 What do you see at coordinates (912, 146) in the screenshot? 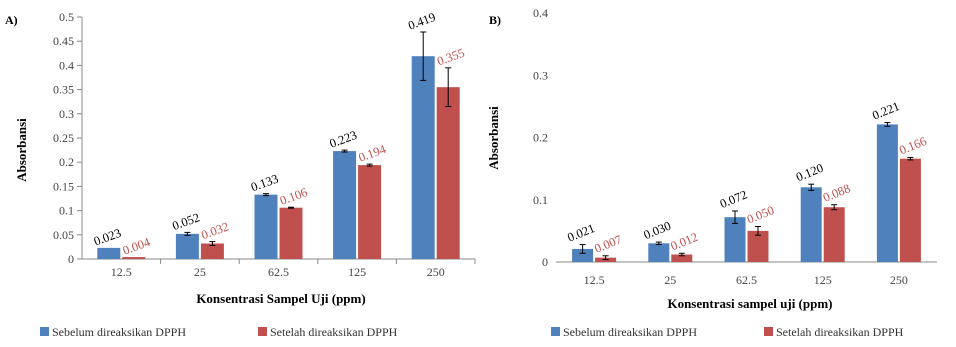
I see `data-label: 0.166` at bounding box center [912, 146].